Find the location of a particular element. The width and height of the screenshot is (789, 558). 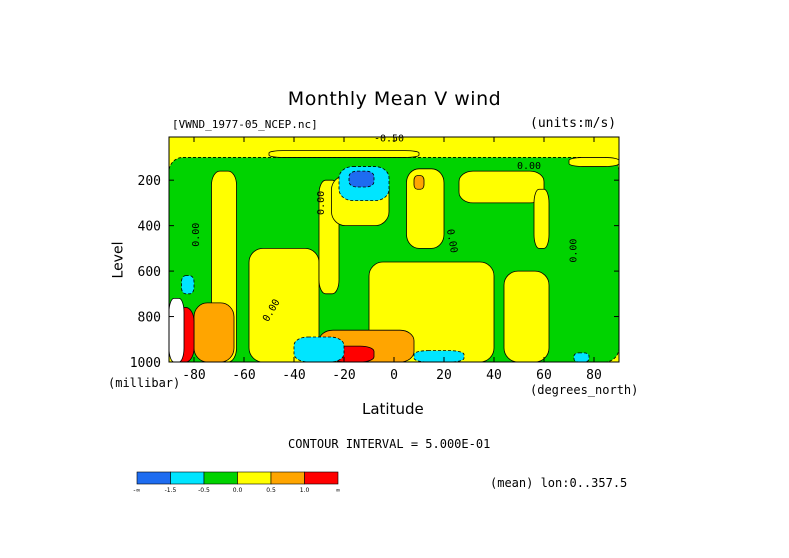

legend-label: -1.5 is located at coordinates (171, 490).